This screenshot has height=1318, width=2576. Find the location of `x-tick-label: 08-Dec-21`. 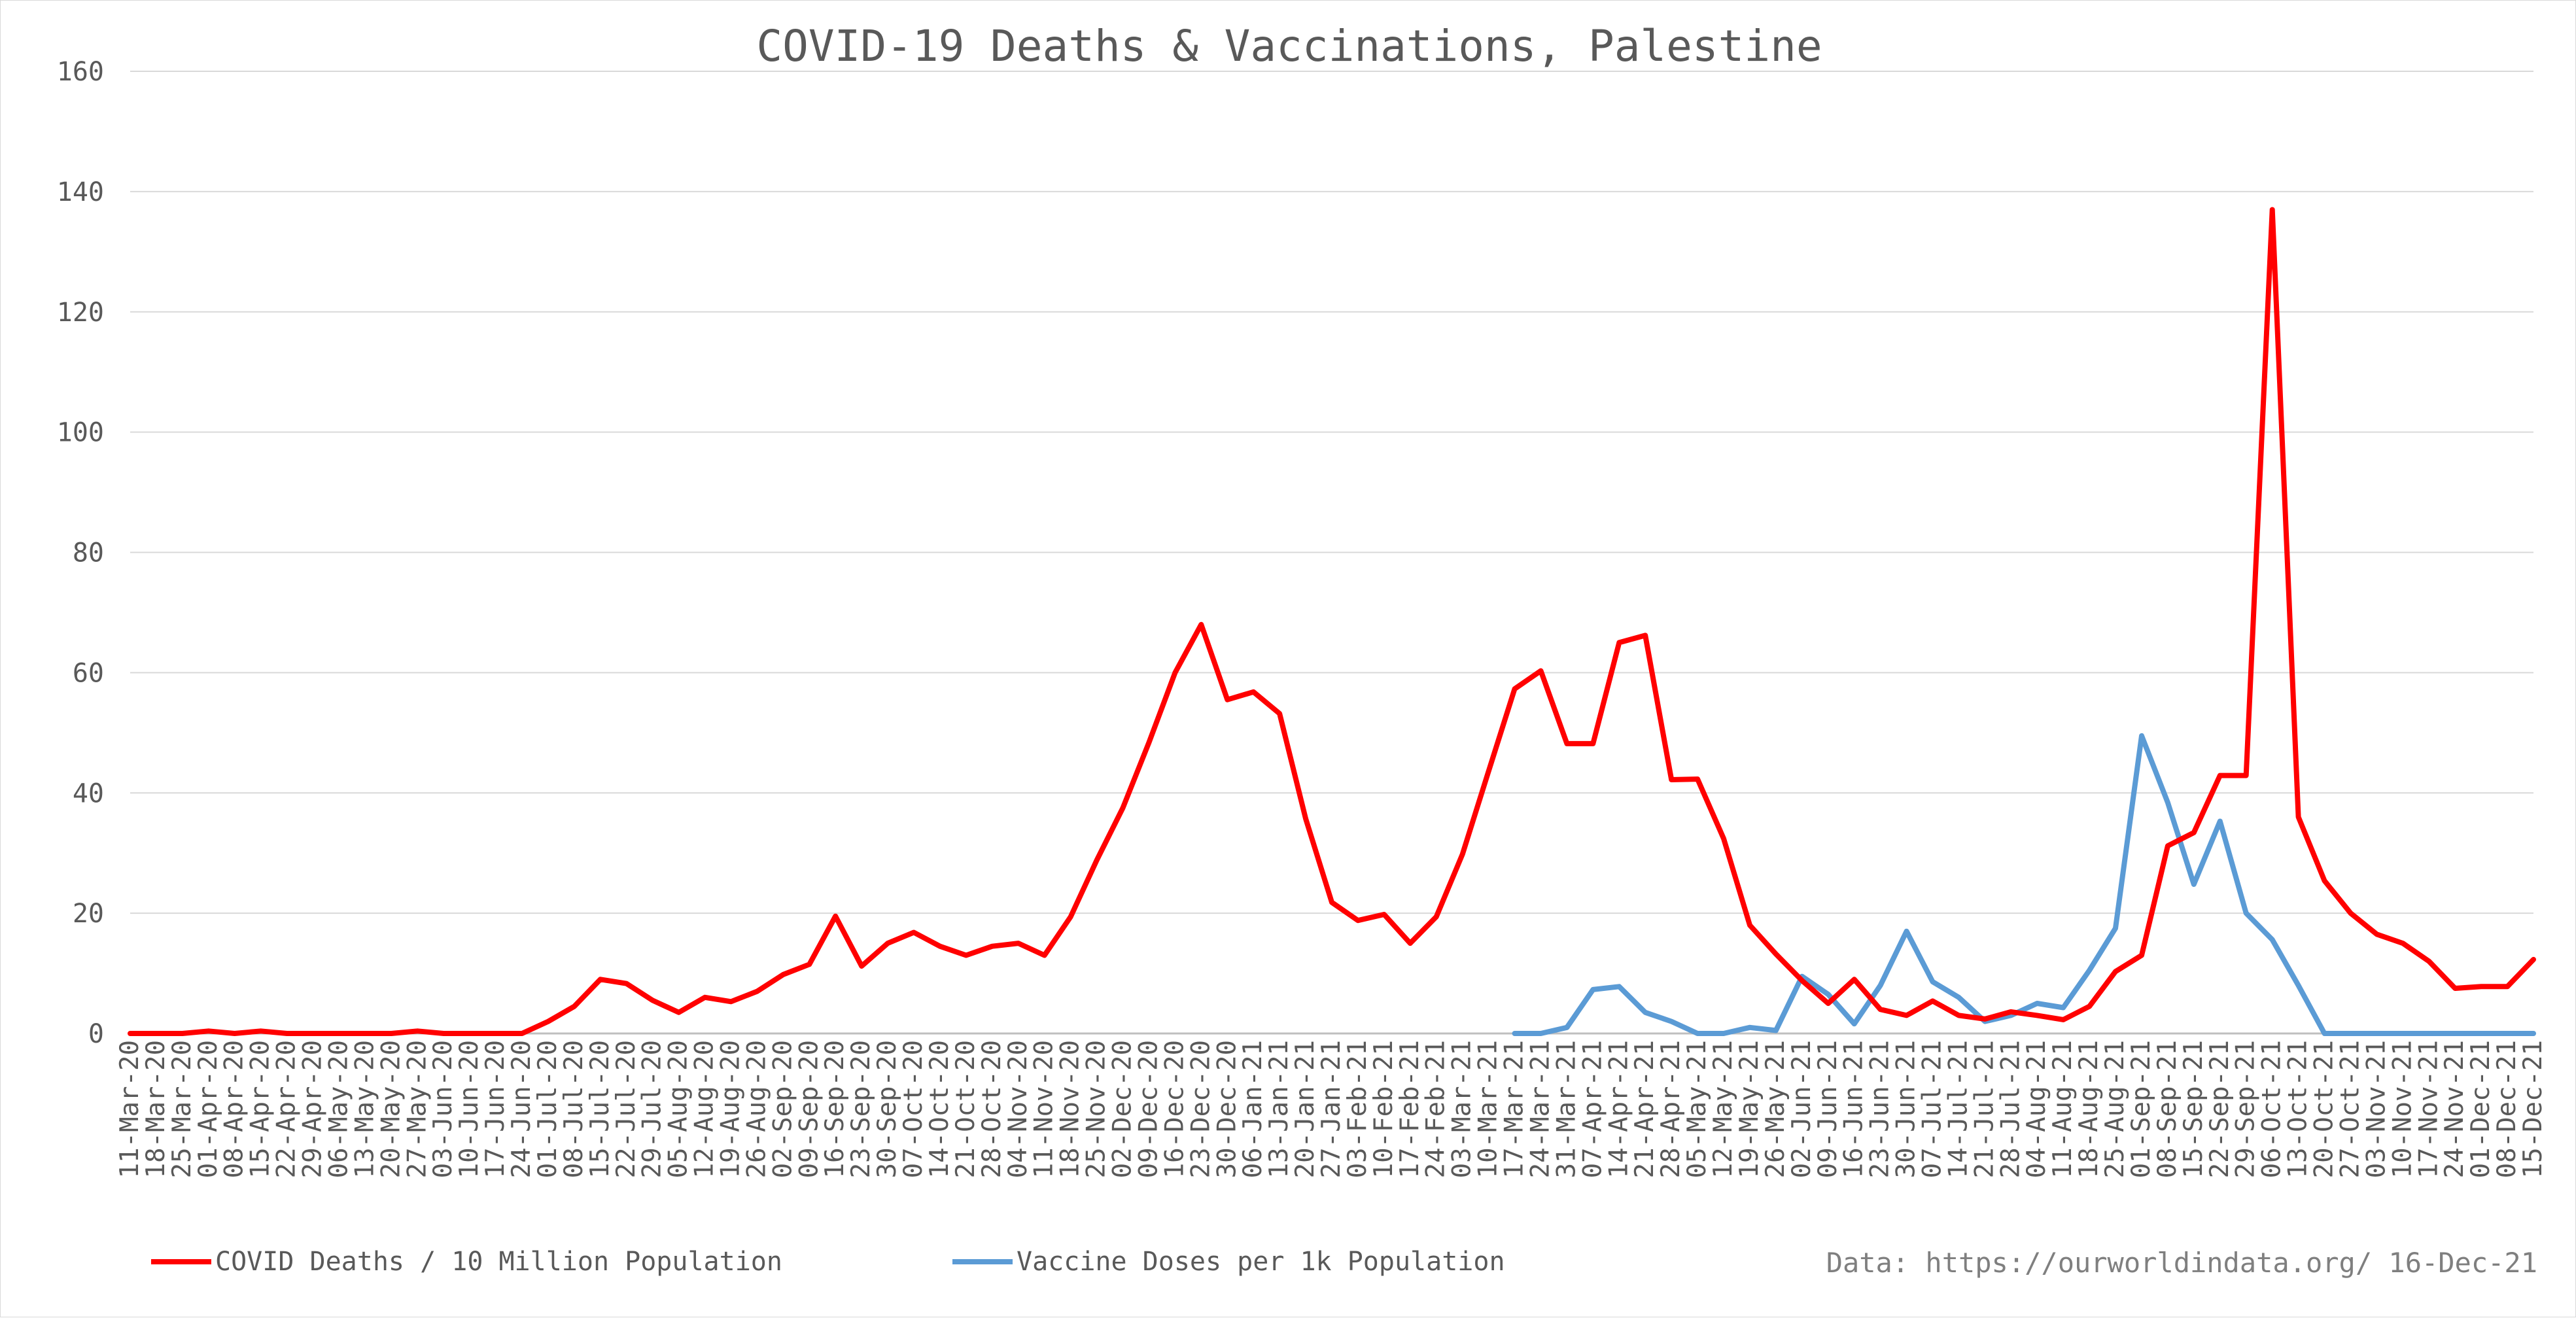

x-tick-label: 08-Dec-21 is located at coordinates (2507, 1109).